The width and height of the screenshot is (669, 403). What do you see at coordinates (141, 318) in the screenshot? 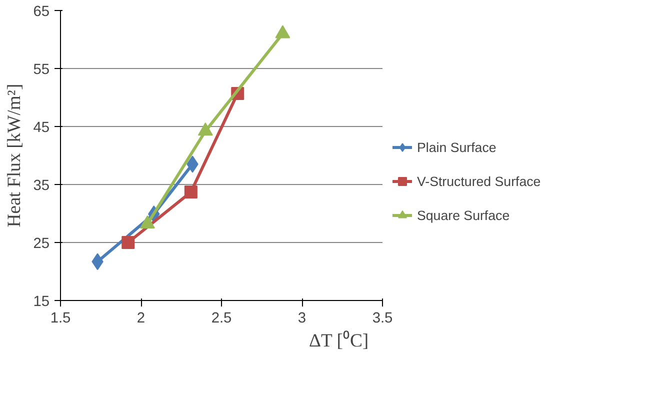
I see `x-tick-label: 2` at bounding box center [141, 318].